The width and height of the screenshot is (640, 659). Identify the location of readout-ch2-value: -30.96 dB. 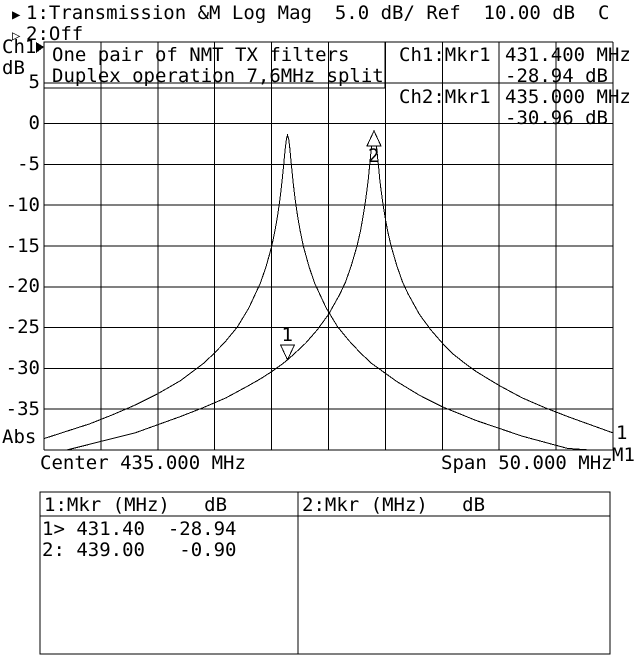
(556, 118).